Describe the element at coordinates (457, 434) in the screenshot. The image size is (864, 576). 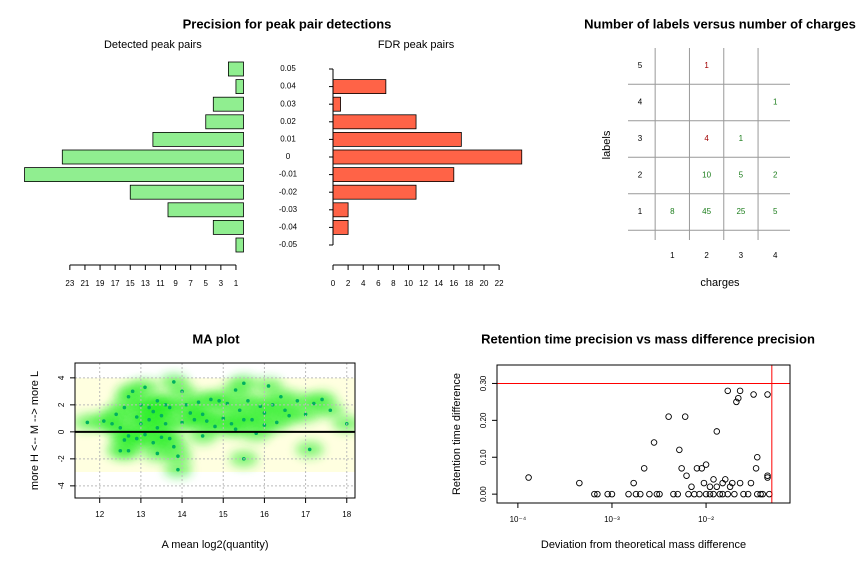
I see `y-axis-label: Retention time difference` at that location.